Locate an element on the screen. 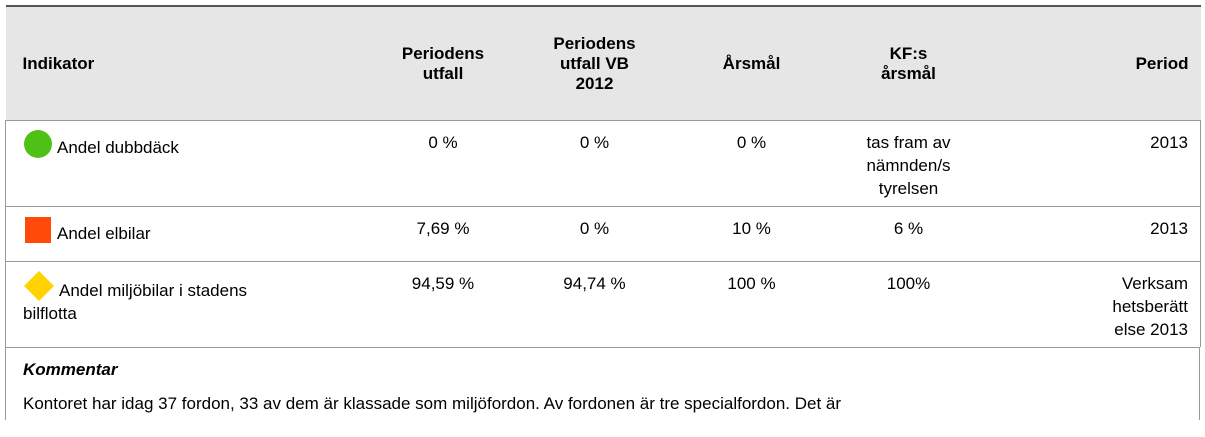 The height and width of the screenshot is (437, 1205). value-cell: 94,59 % is located at coordinates (443, 304).